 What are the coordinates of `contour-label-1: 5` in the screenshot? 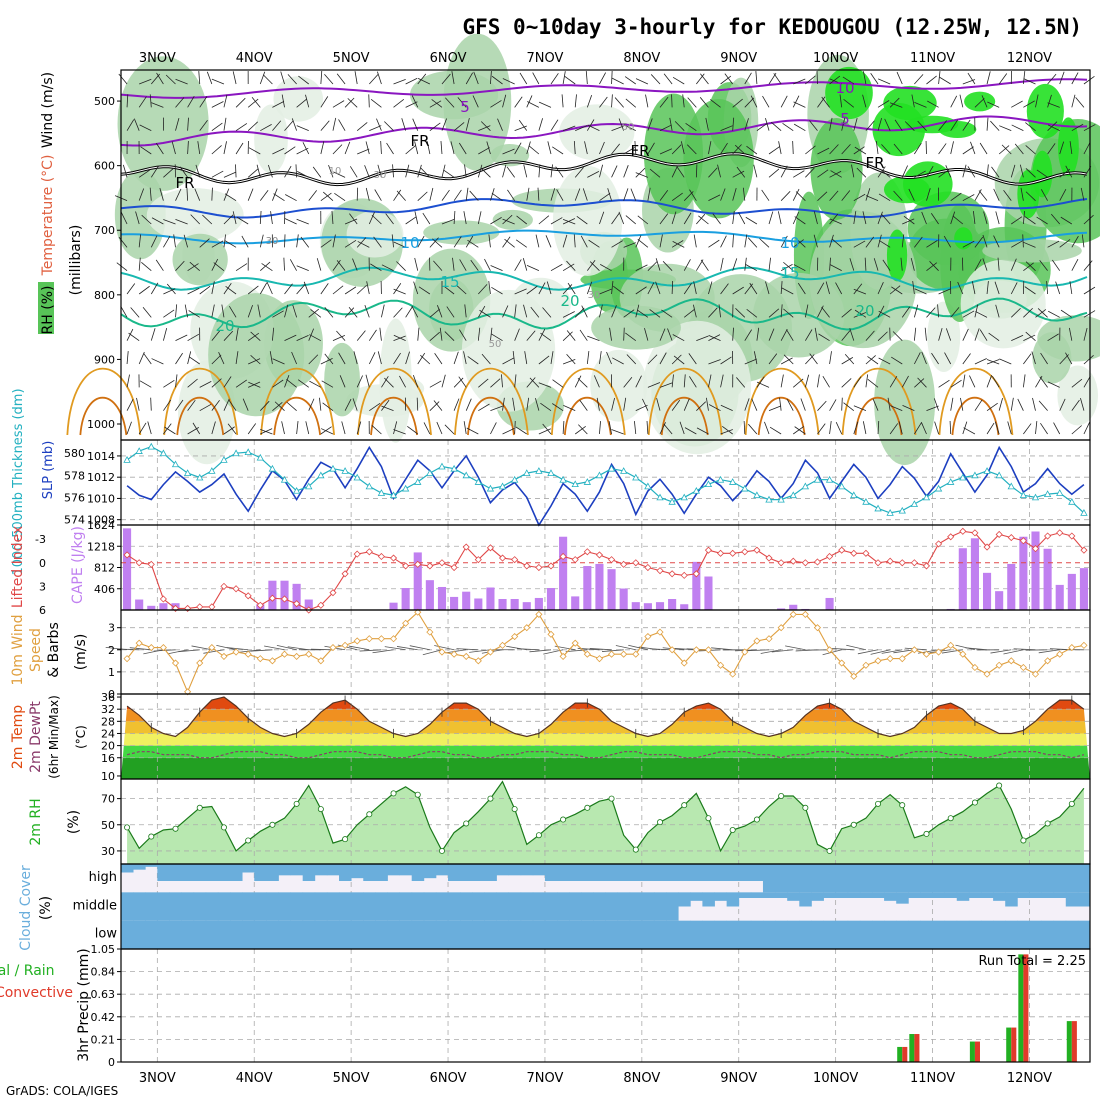 It's located at (465, 107).